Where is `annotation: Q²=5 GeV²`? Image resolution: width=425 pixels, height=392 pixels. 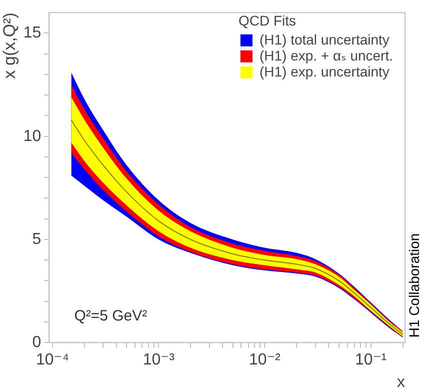 annotation: Q²=5 GeV² is located at coordinates (111, 316).